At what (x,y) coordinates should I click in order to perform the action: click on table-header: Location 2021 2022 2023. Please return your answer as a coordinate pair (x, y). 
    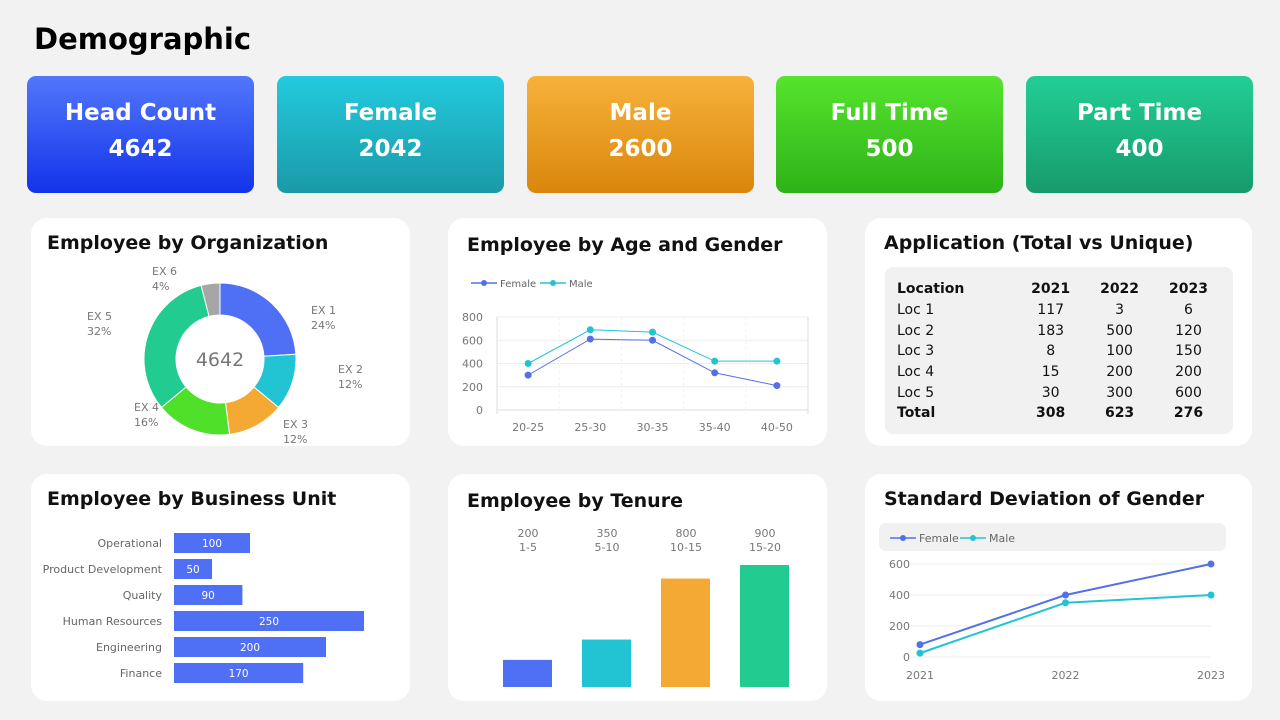
    Looking at the image, I should click on (1060, 289).